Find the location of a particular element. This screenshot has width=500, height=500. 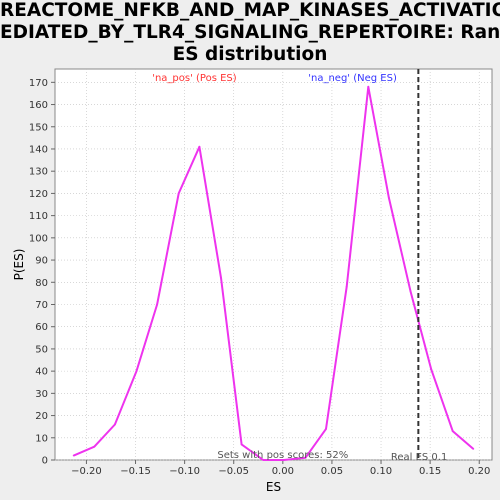

sets-with-pos-scores-label: Sets with pos scores: 52% is located at coordinates (282, 455).